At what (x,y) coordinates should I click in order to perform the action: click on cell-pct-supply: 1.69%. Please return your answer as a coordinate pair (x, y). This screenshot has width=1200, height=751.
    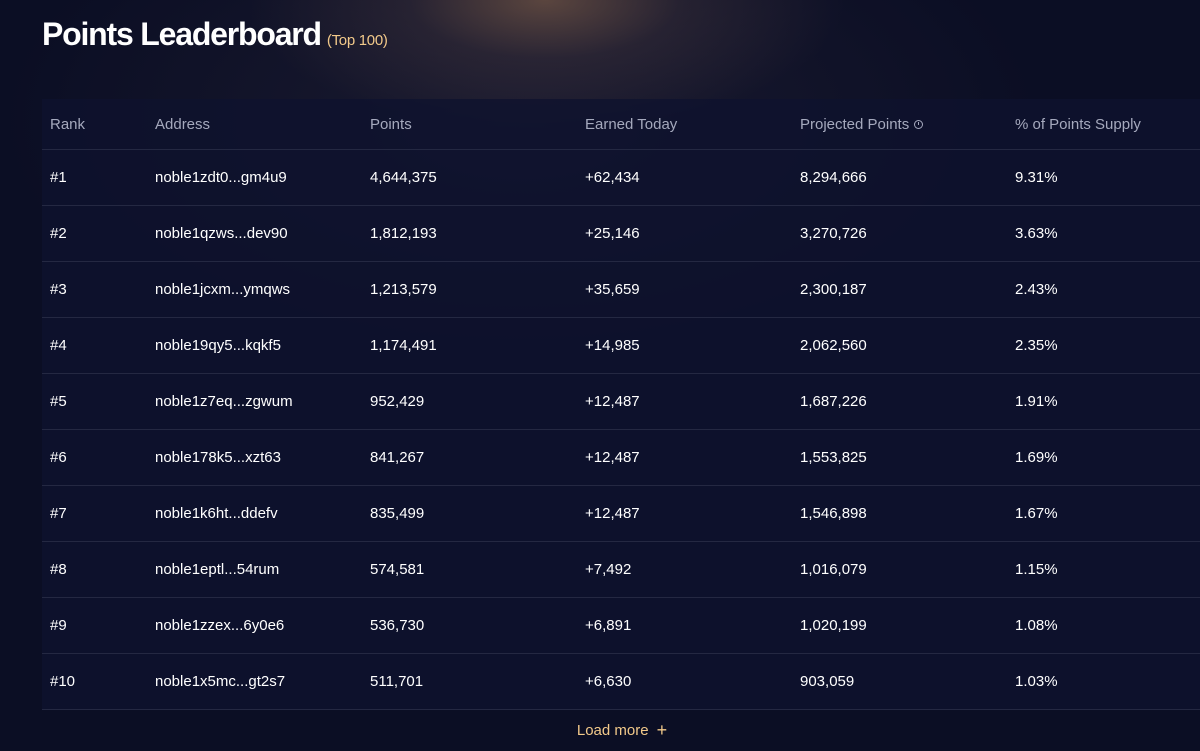
    Looking at the image, I should click on (1036, 457).